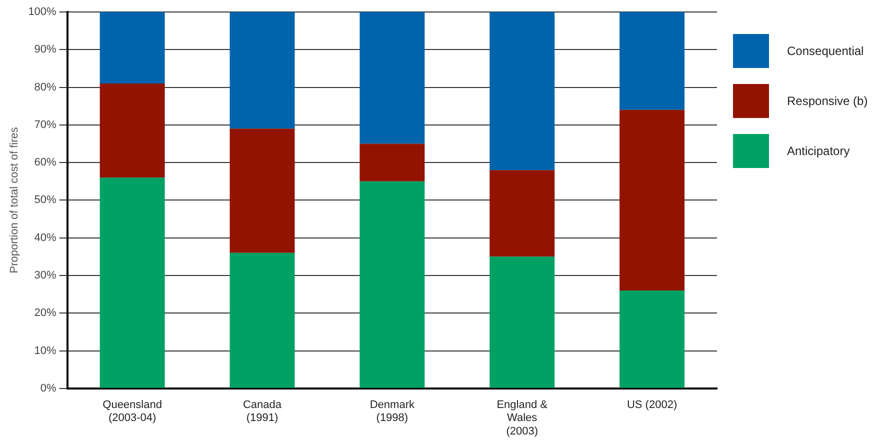  I want to click on text: Consequential, so click(825, 51).